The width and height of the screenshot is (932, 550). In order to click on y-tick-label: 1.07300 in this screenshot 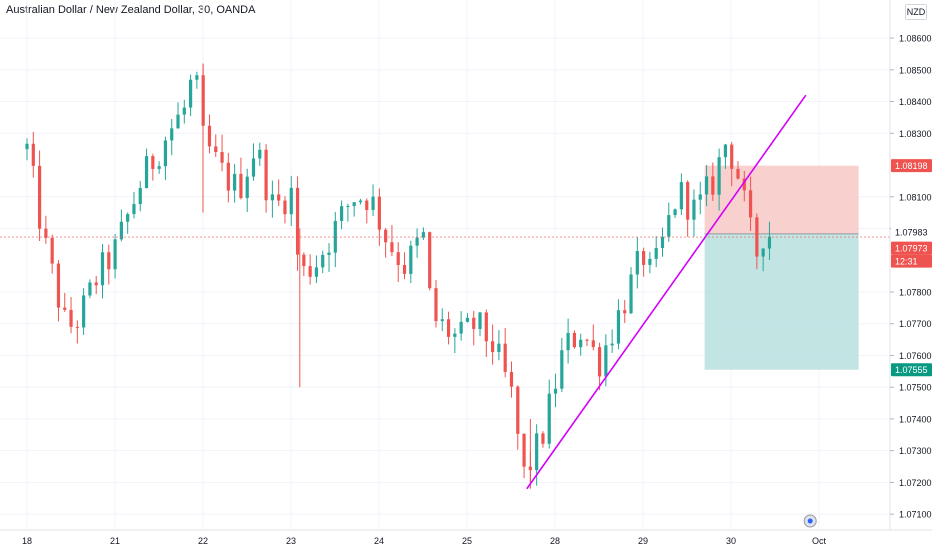, I will do `click(915, 451)`.